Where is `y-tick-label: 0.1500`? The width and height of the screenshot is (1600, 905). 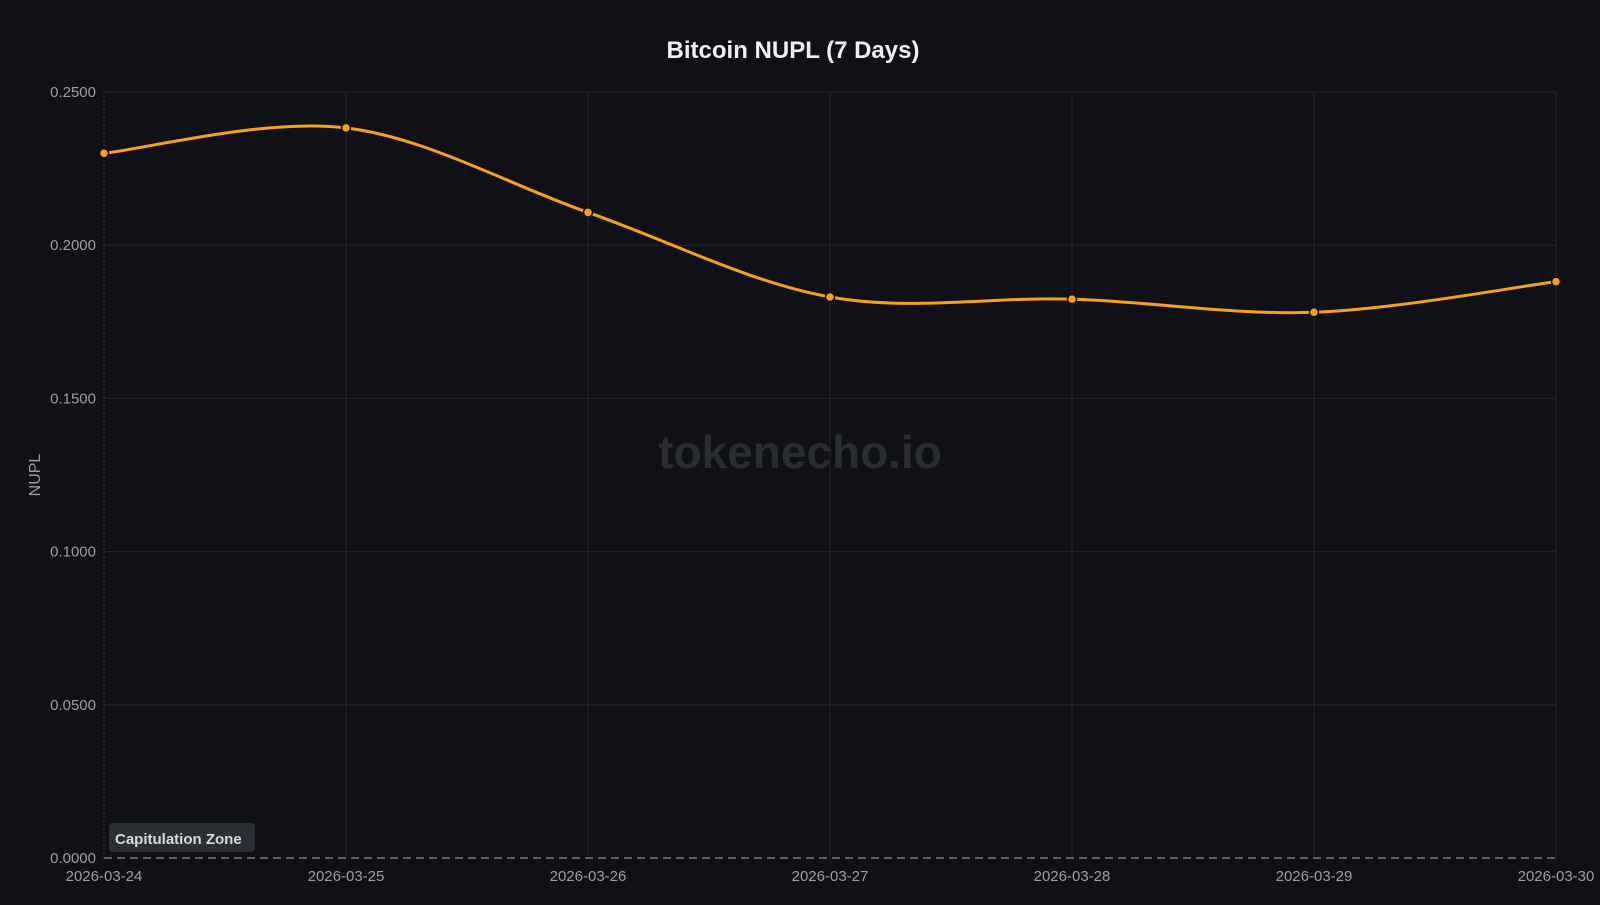
y-tick-label: 0.1500 is located at coordinates (73, 398).